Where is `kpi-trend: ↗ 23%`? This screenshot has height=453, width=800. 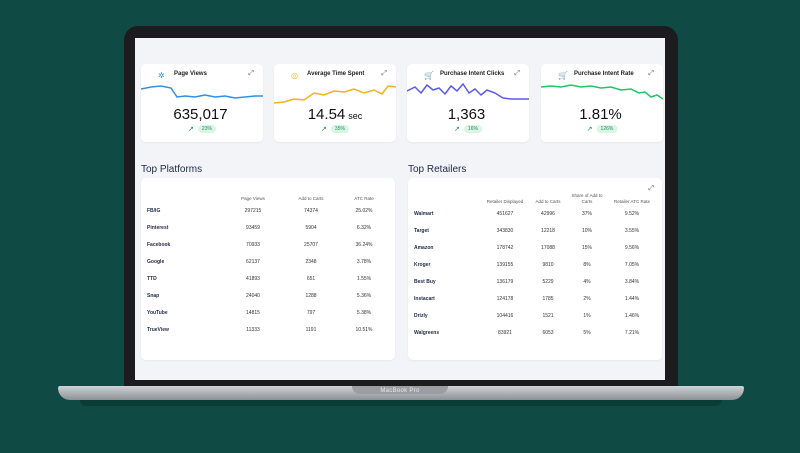
kpi-trend: ↗ 23% is located at coordinates (202, 129).